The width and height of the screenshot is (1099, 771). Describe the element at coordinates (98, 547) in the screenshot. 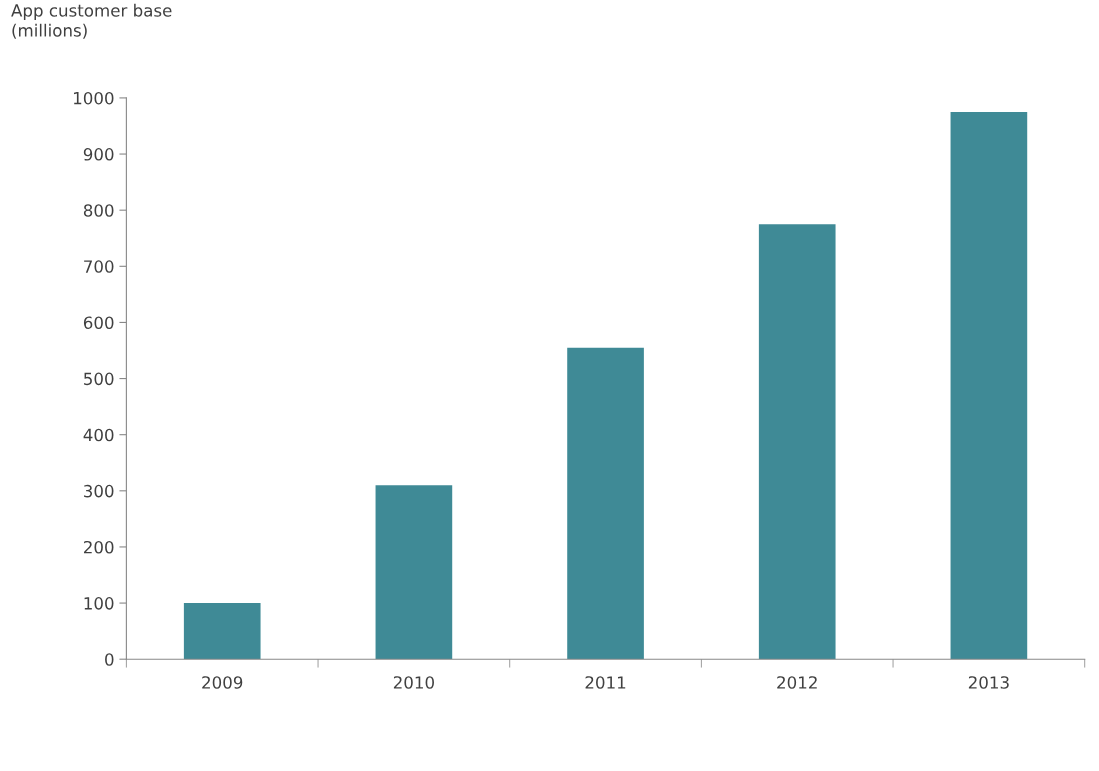

I see `y-tick-label: 200` at that location.